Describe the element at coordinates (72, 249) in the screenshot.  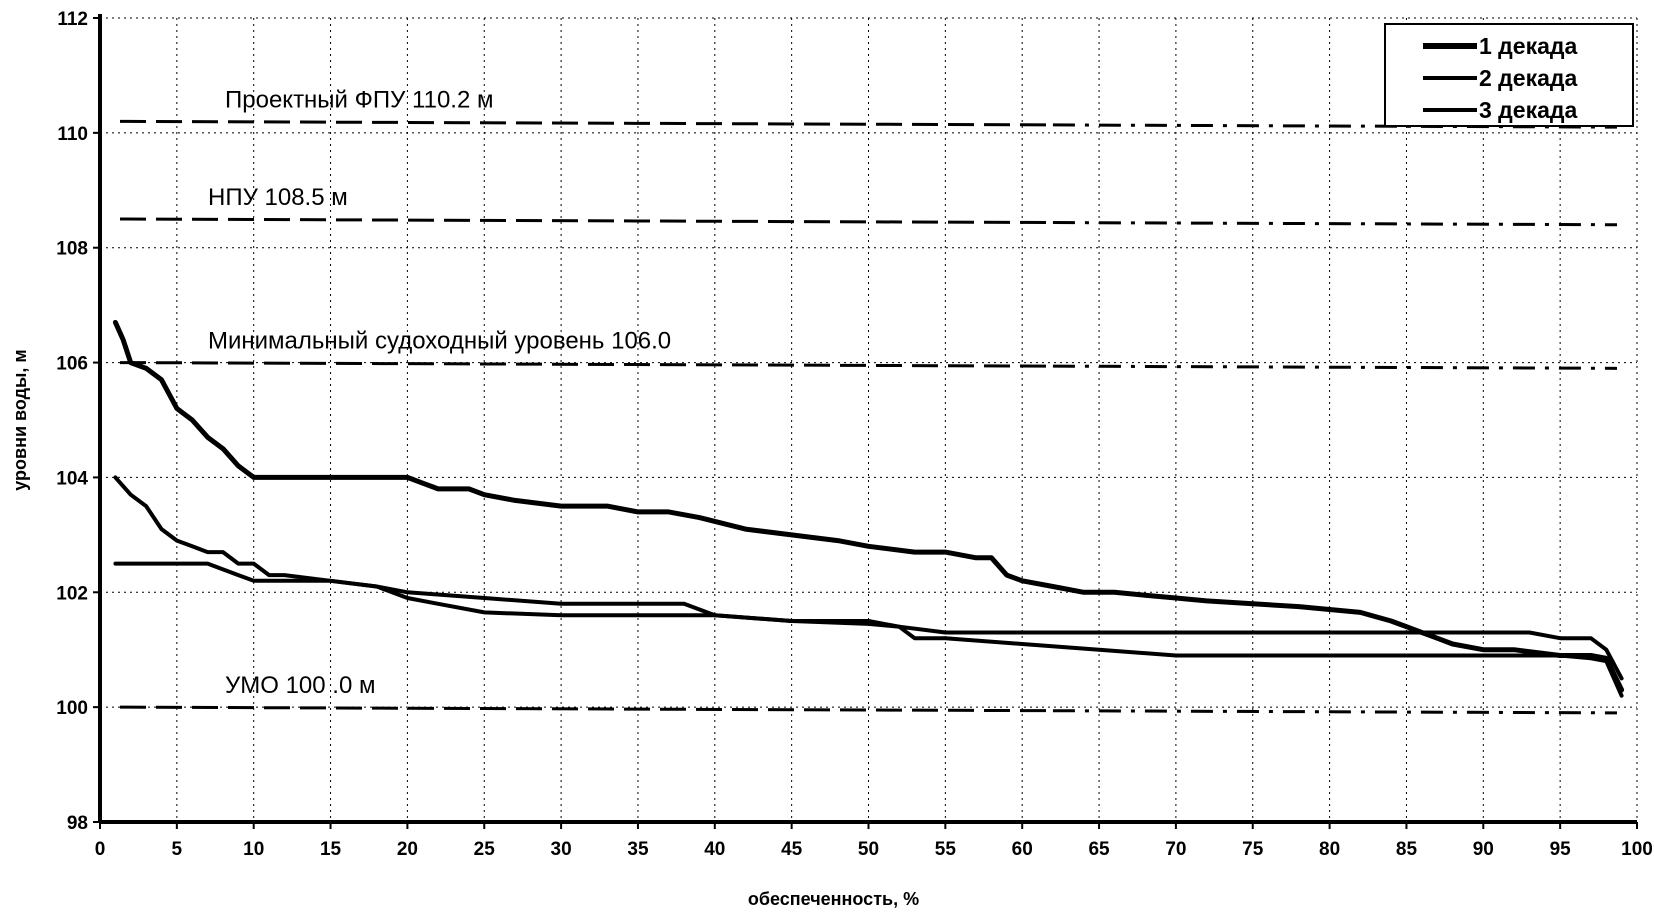
I see `y-tick-label: 108` at that location.